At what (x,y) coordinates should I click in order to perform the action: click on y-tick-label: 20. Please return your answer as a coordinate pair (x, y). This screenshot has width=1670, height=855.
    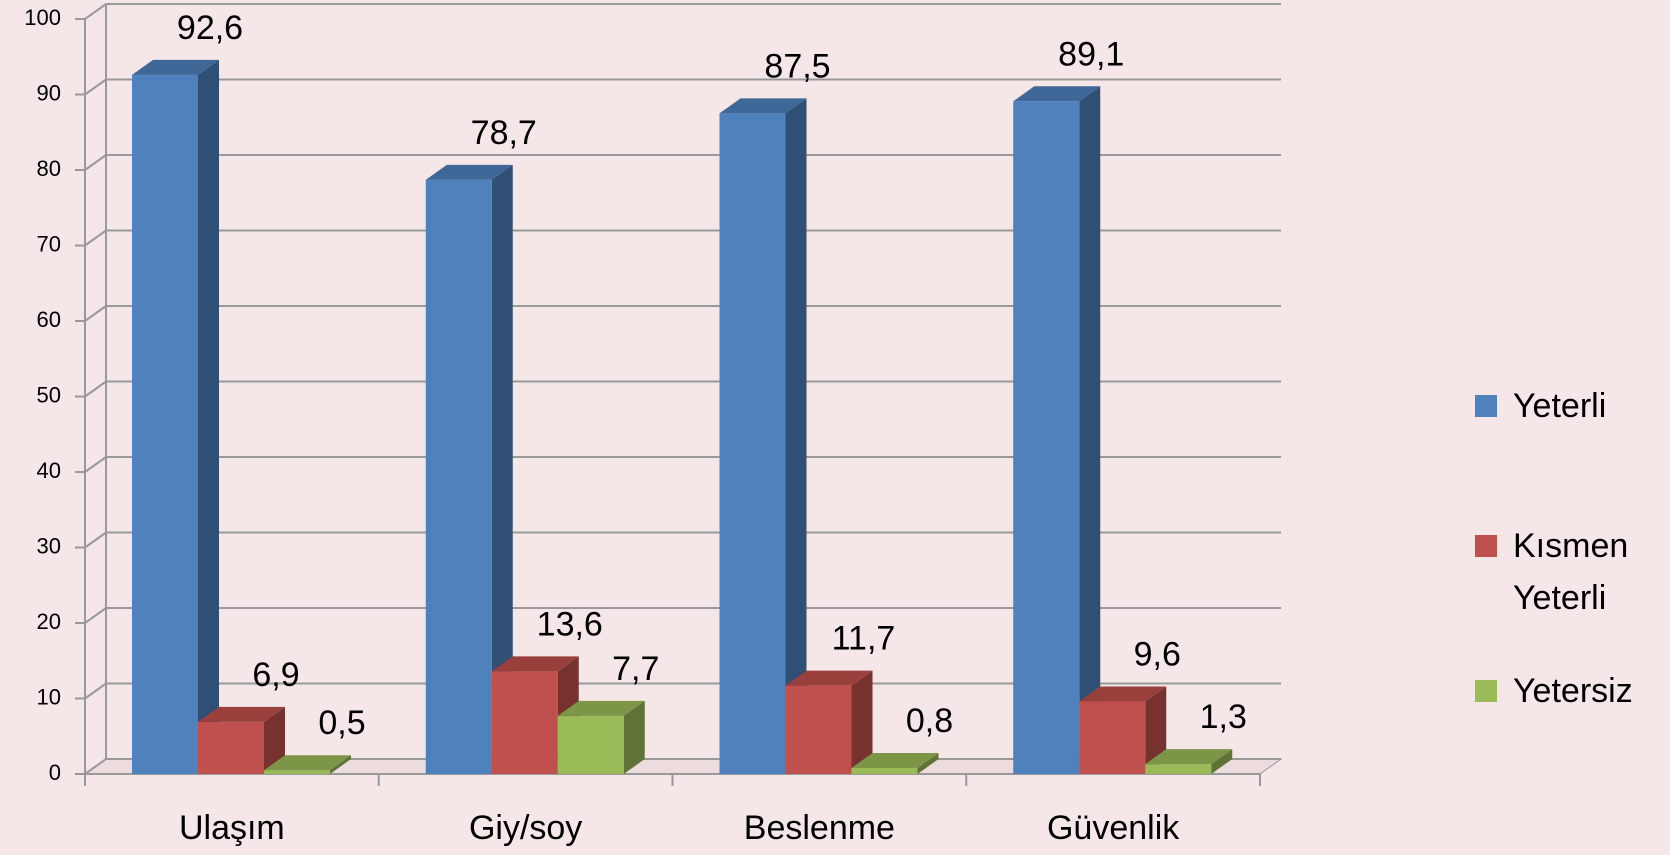
    Looking at the image, I should click on (49, 621).